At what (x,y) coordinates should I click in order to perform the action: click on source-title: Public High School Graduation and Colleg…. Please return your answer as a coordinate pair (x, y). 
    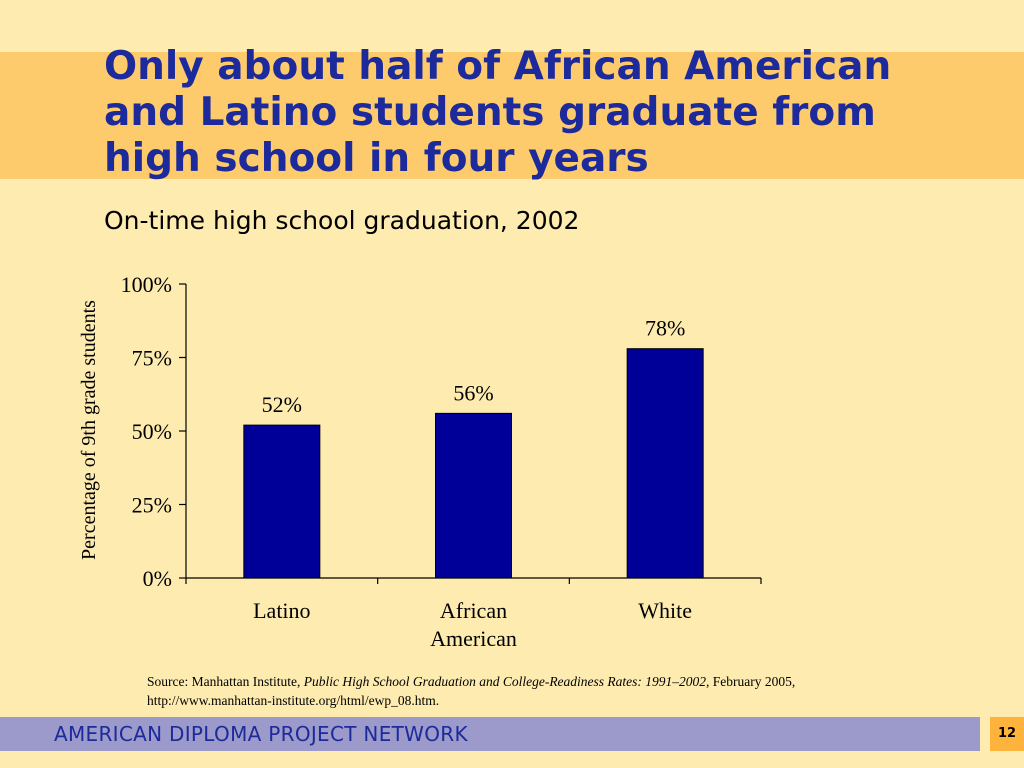
    Looking at the image, I should click on (505, 681).